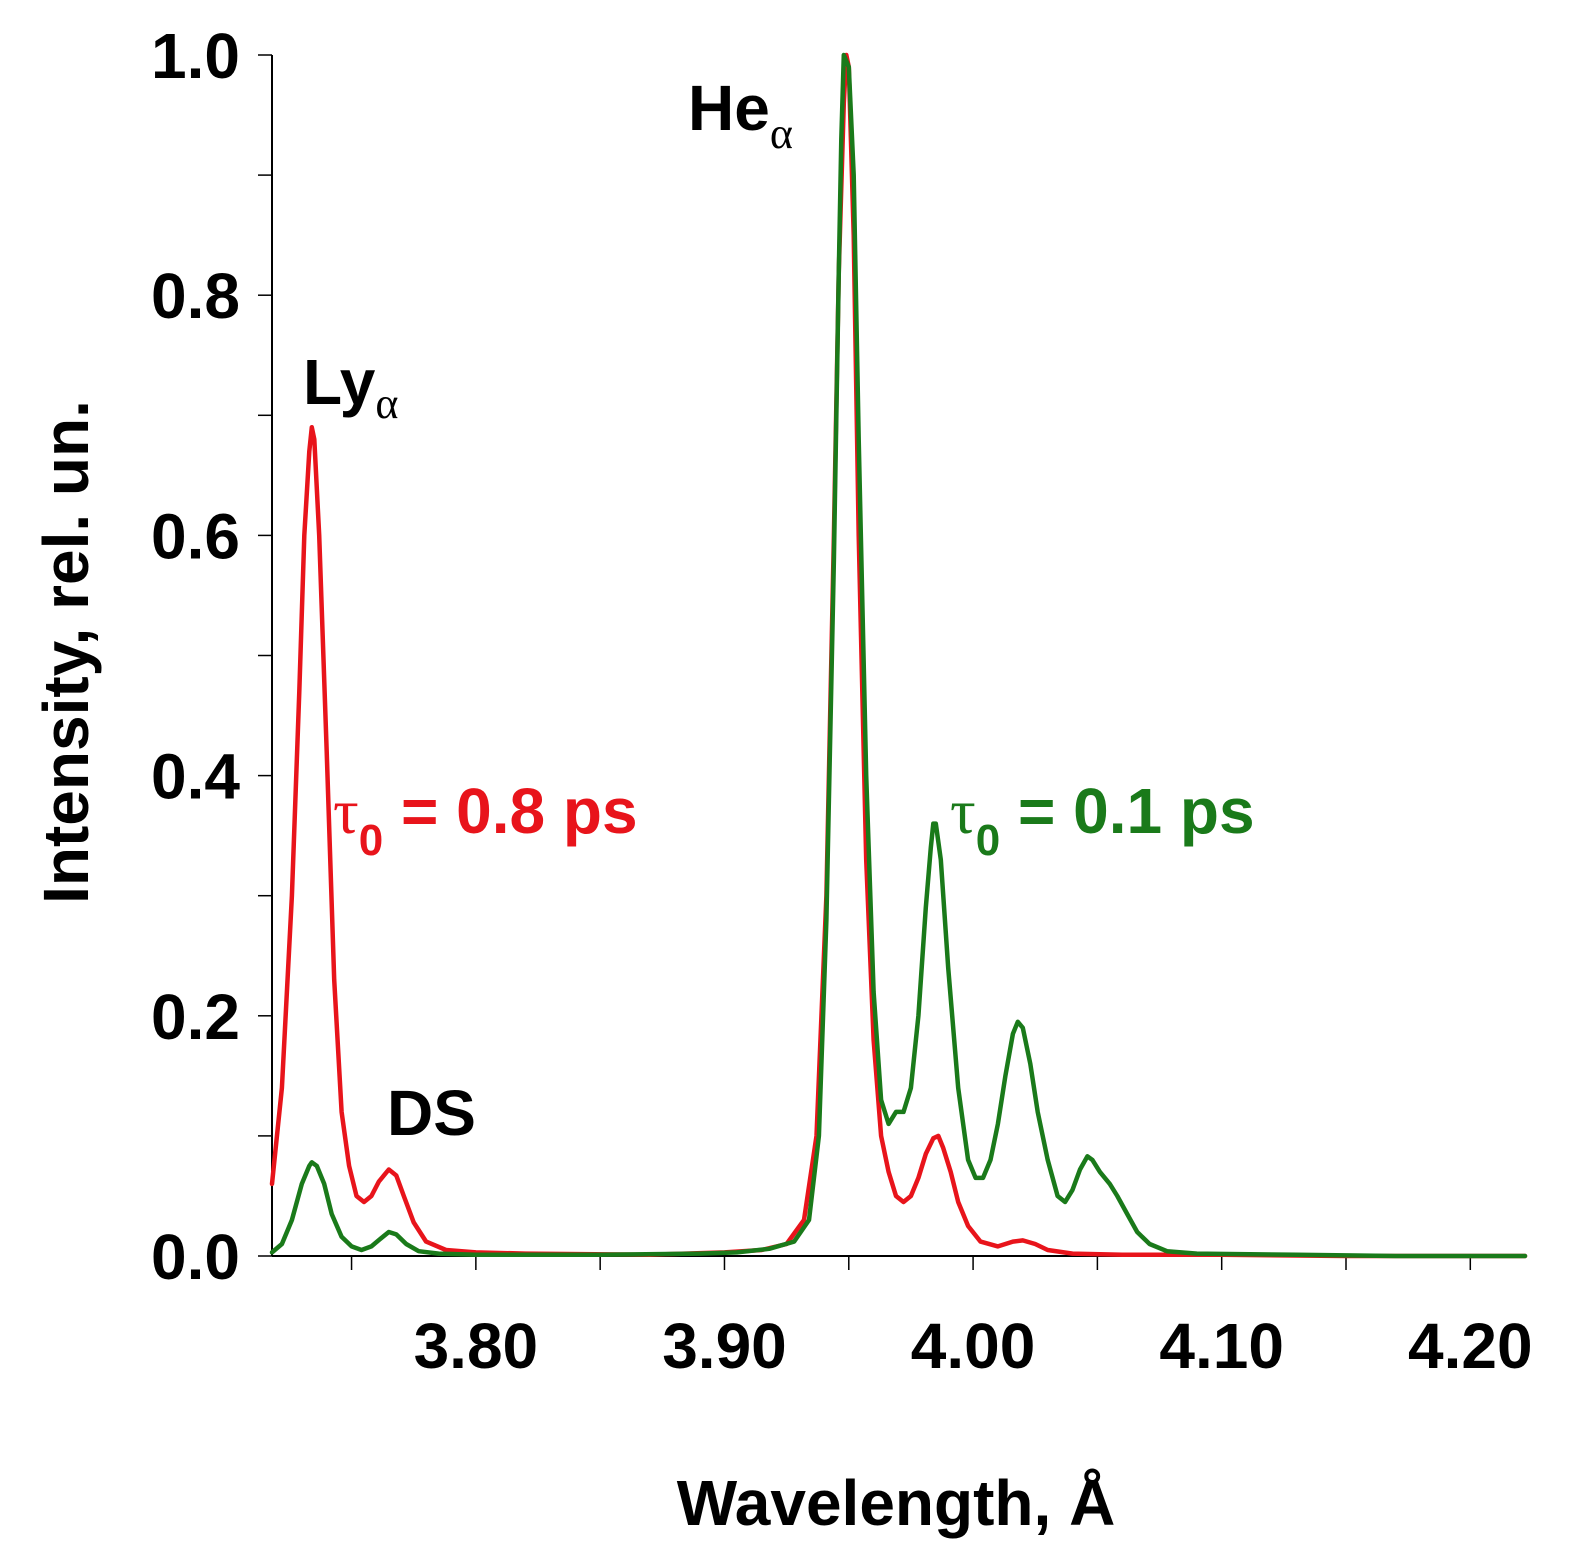  What do you see at coordinates (1221, 1346) in the screenshot?
I see `x-tick-label: 4.10` at bounding box center [1221, 1346].